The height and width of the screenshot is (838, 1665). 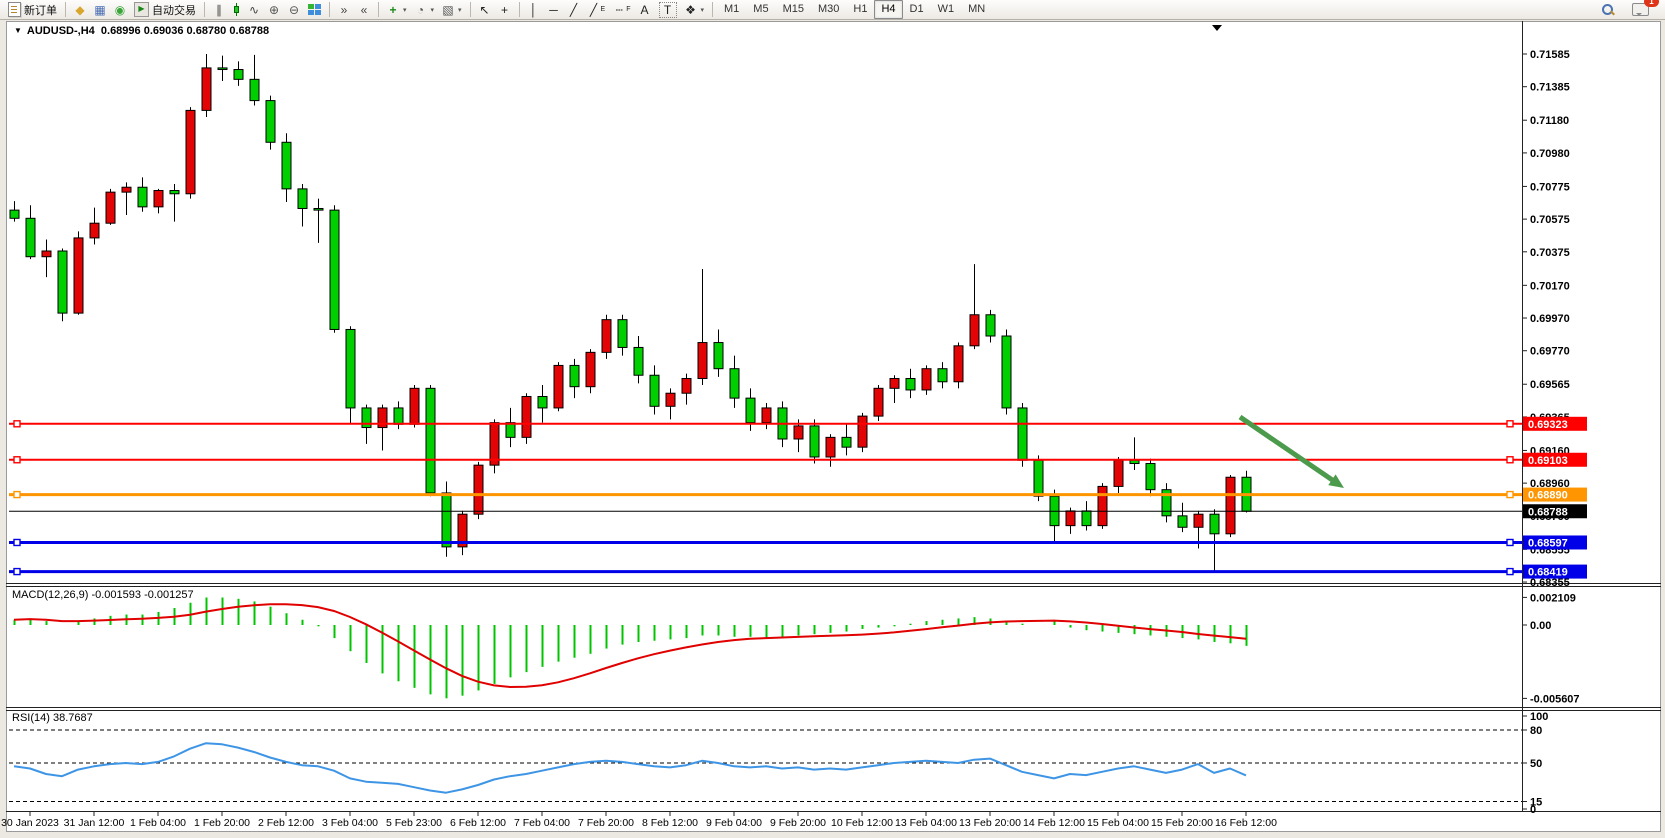 What do you see at coordinates (505, 10) in the screenshot?
I see `crosshair-button: +` at bounding box center [505, 10].